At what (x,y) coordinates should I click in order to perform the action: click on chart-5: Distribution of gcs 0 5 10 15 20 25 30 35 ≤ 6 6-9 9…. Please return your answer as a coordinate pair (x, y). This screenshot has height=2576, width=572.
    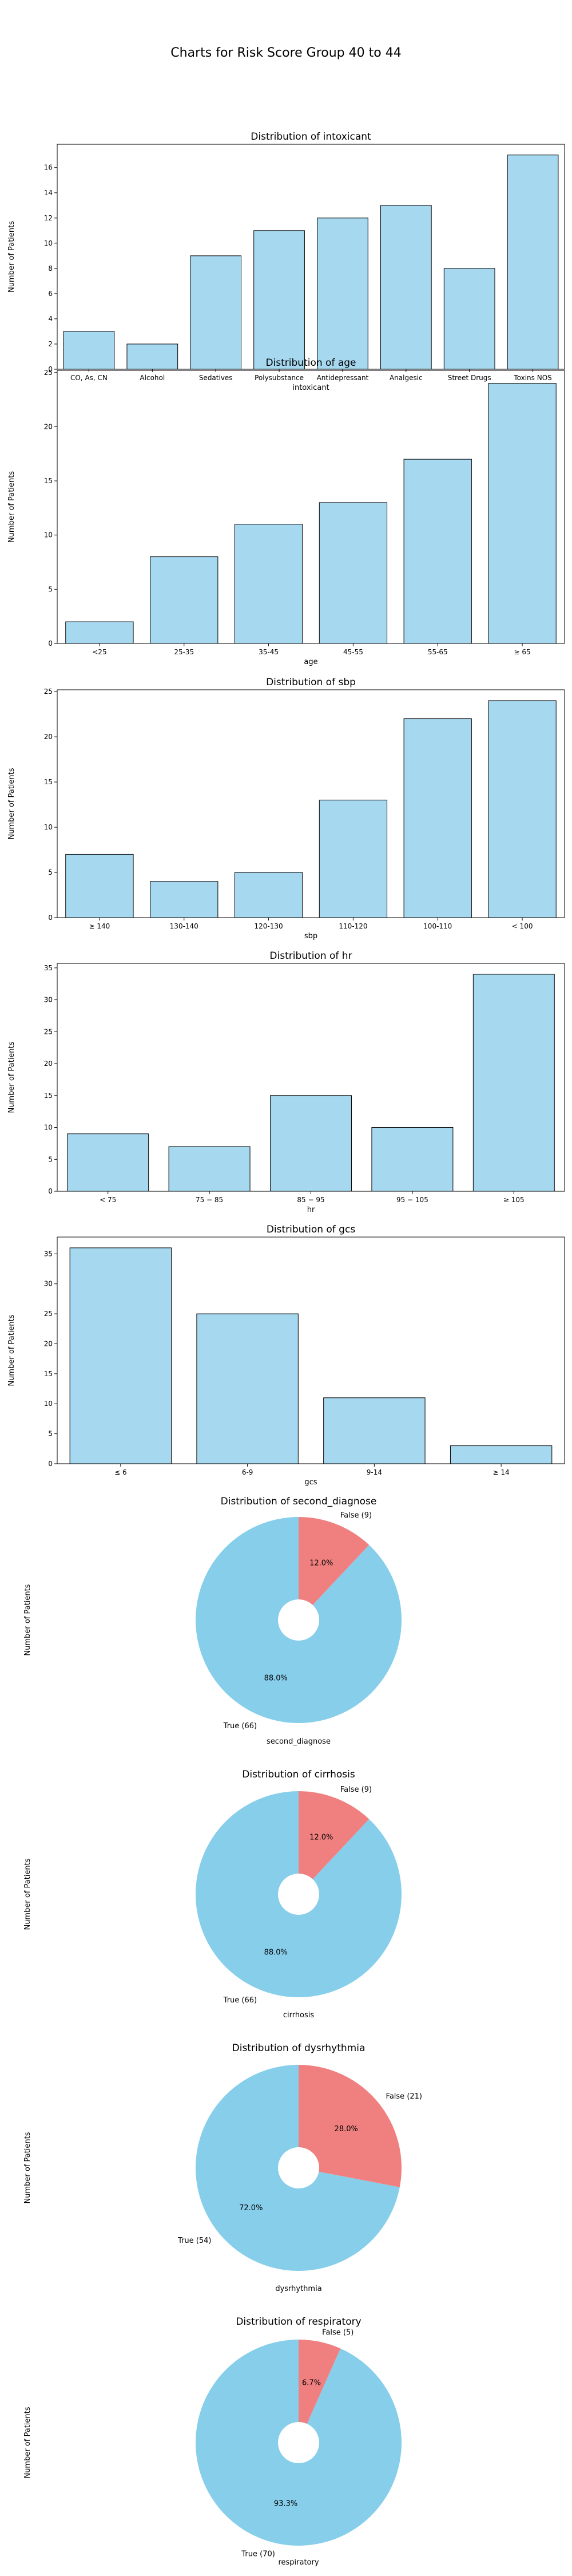
    Looking at the image, I should click on (286, 1355).